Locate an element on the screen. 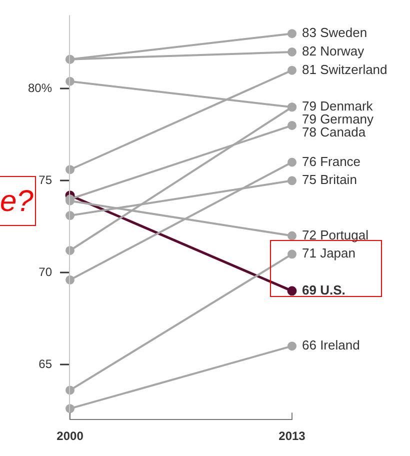 Image resolution: width=410 pixels, height=456 pixels. x-tick-label: 2000 is located at coordinates (70, 436).